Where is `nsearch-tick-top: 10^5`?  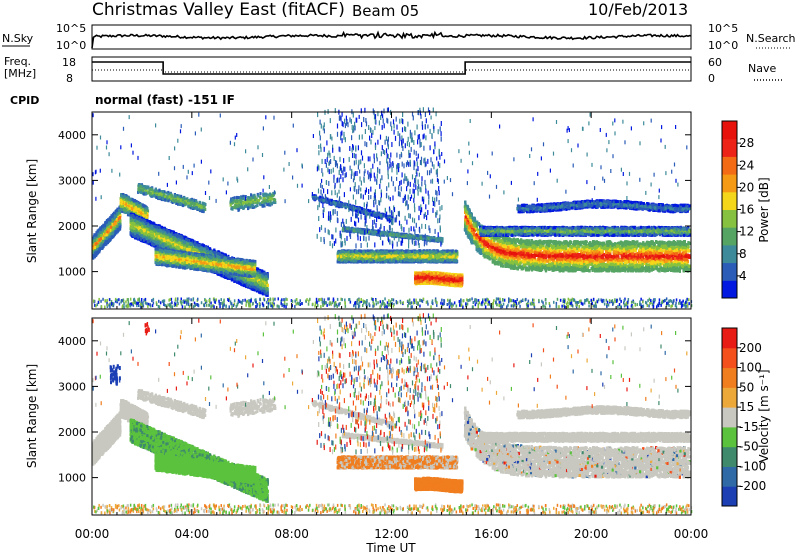
nsearch-tick-top: 10^5 is located at coordinates (723, 28).